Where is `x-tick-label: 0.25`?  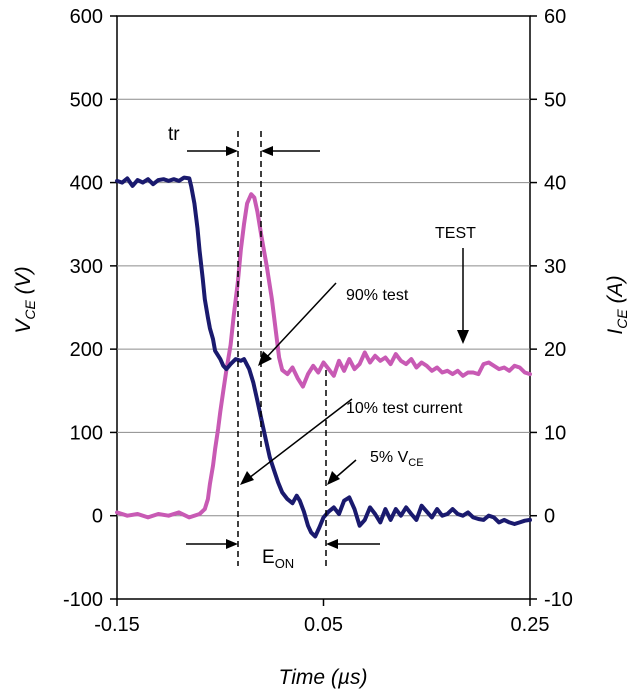
x-tick-label: 0.25 is located at coordinates (530, 625).